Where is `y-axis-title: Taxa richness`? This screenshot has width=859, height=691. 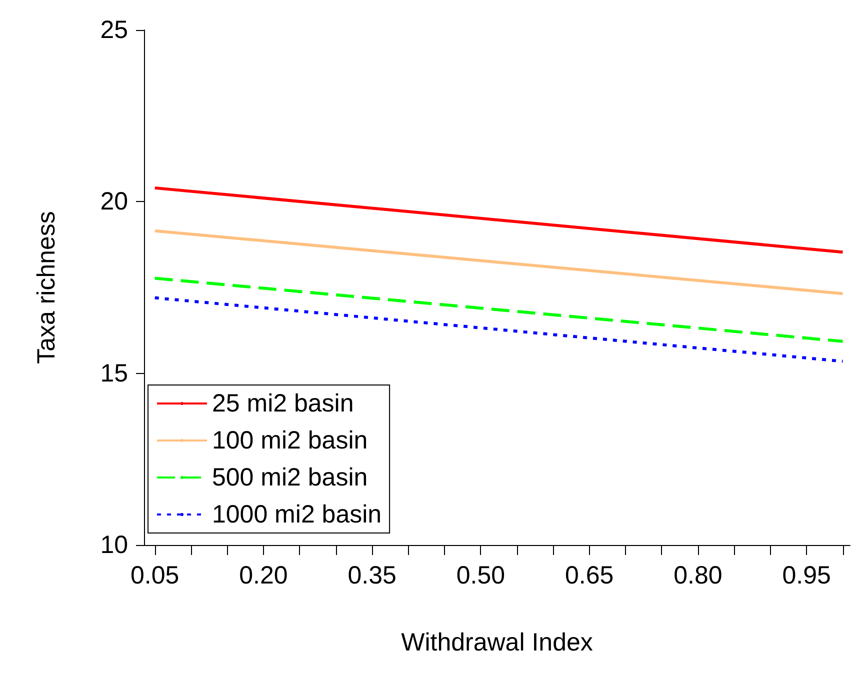
y-axis-title: Taxa richness is located at coordinates (46, 287).